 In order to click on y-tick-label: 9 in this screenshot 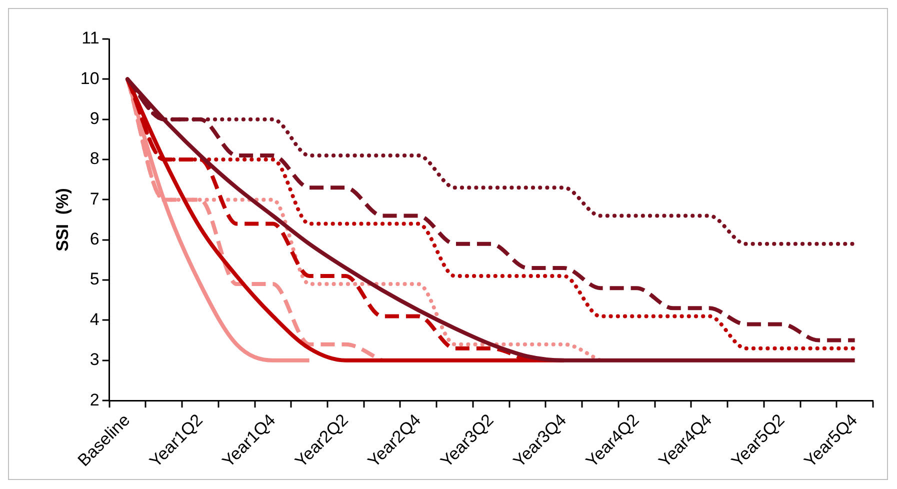, I will do `click(95, 118)`.